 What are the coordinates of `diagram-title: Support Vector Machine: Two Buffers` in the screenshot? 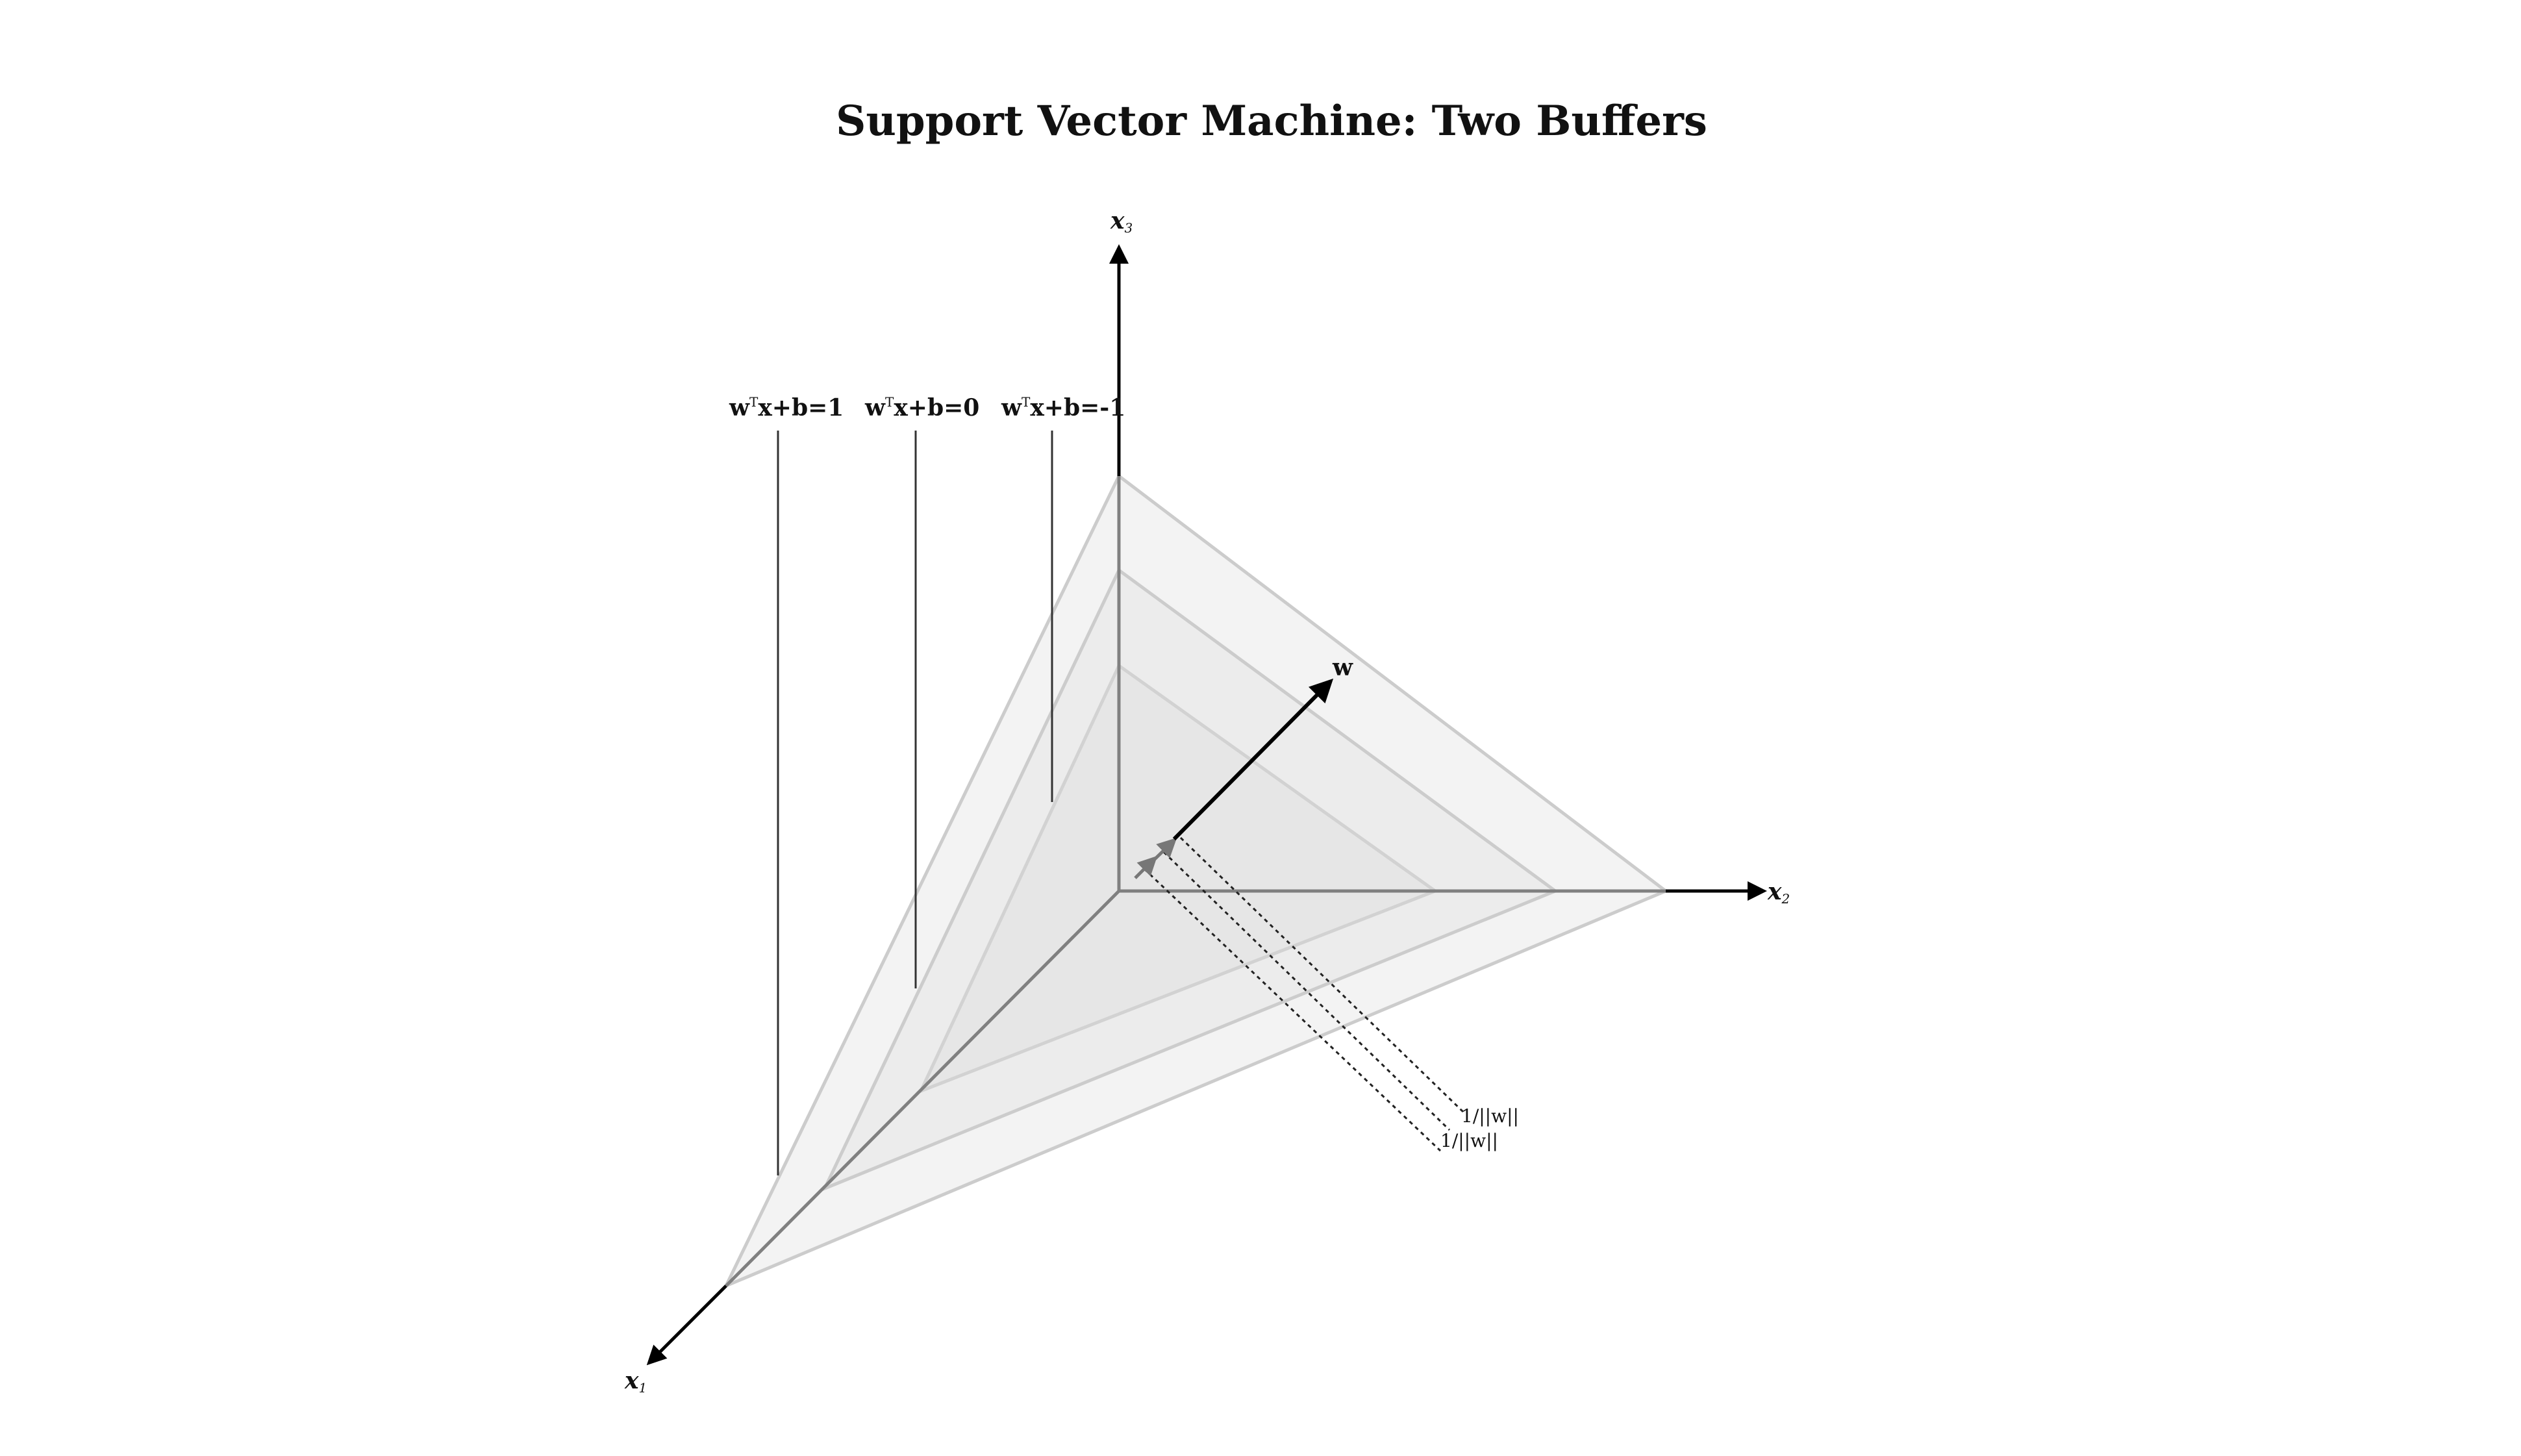 It's located at (1271, 121).